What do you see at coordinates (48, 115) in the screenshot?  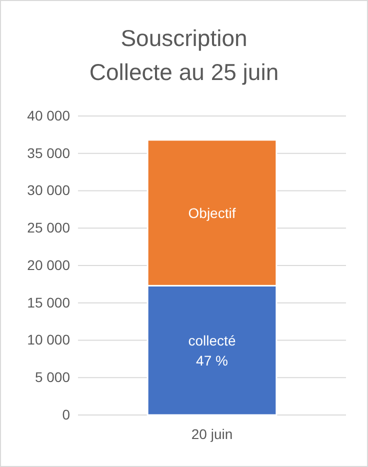 I see `y-tick-label: 40 000` at bounding box center [48, 115].